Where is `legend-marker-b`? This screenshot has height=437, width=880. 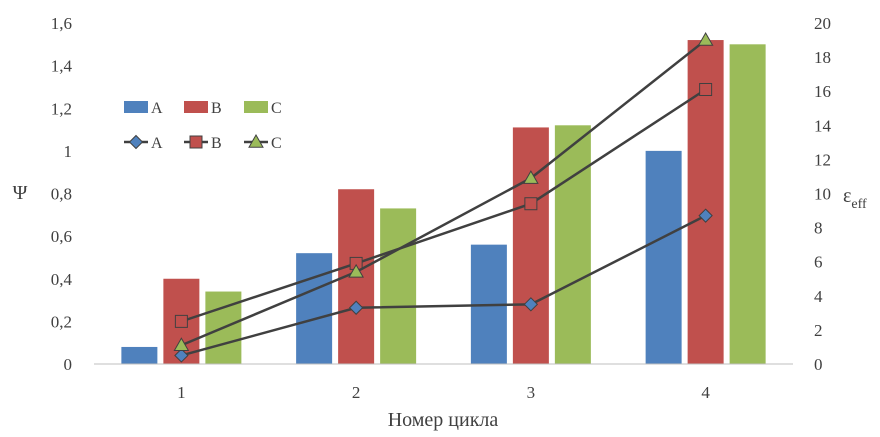 legend-marker-b is located at coordinates (196, 142).